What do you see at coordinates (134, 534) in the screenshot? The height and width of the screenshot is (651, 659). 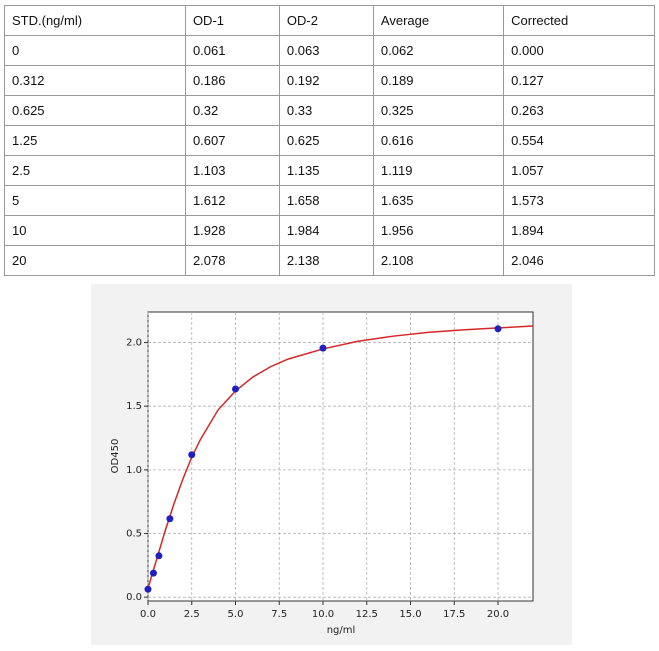 I see `y-tick-label: 0.5` at bounding box center [134, 534].